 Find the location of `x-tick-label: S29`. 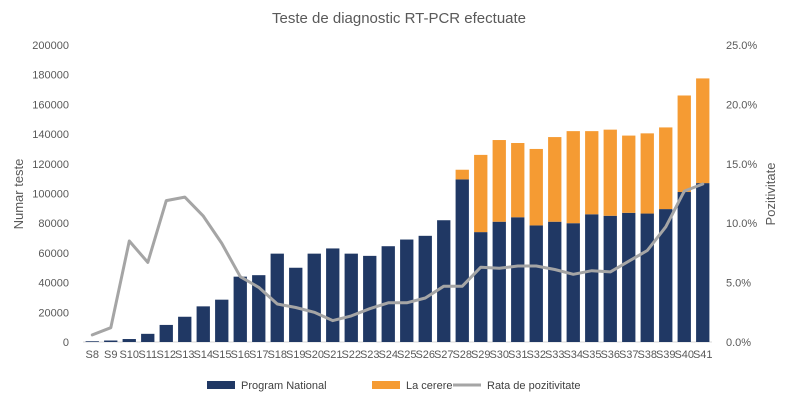

x-tick-label: S29 is located at coordinates (481, 355).